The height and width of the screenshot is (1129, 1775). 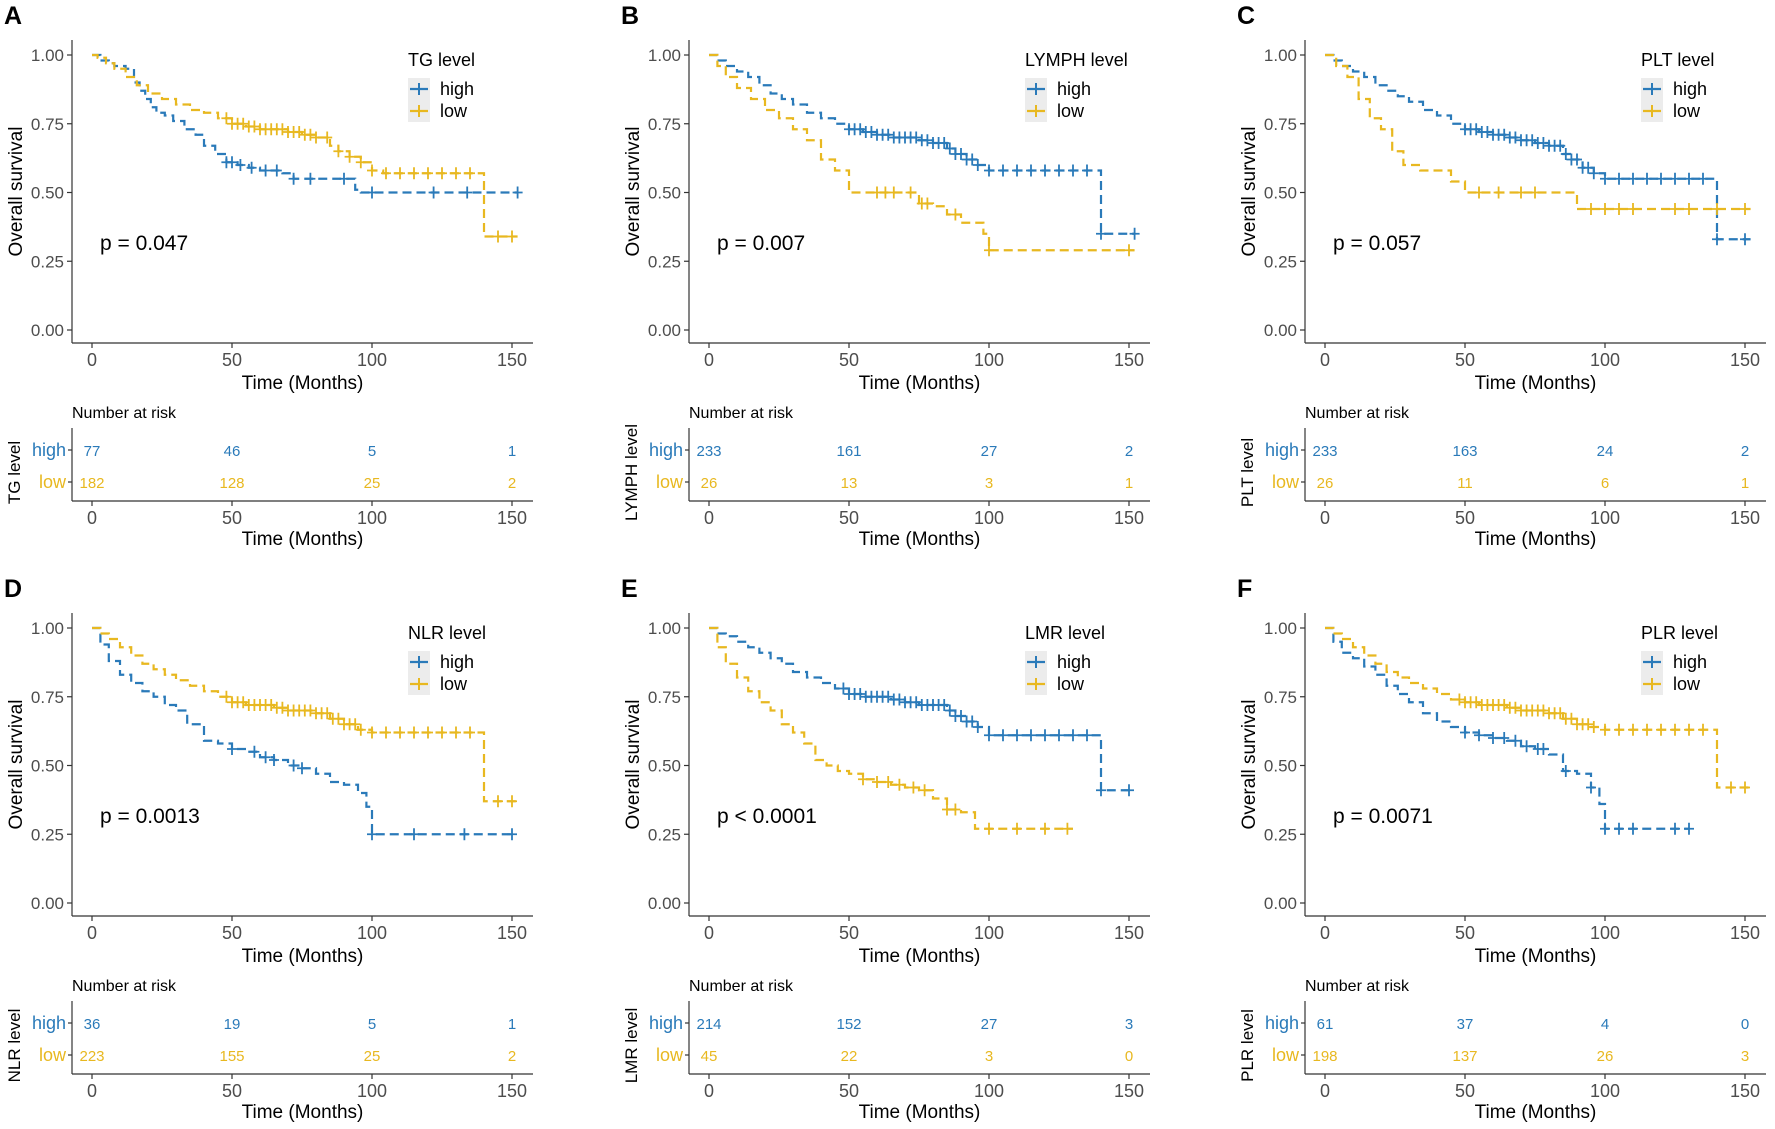 I want to click on risk-count-low: 128, so click(x=231, y=483).